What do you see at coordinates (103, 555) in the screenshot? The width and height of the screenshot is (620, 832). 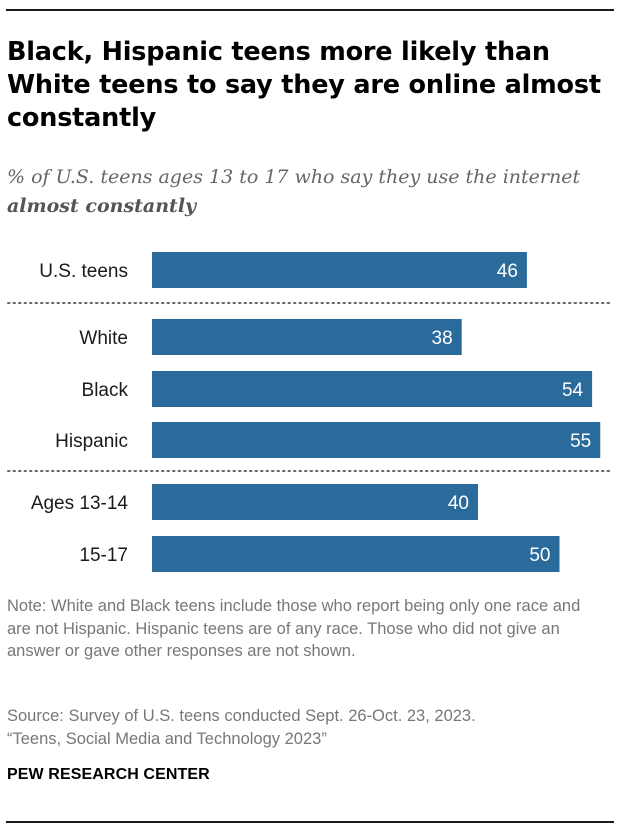 I see `category-label-15-17: 15-17` at bounding box center [103, 555].